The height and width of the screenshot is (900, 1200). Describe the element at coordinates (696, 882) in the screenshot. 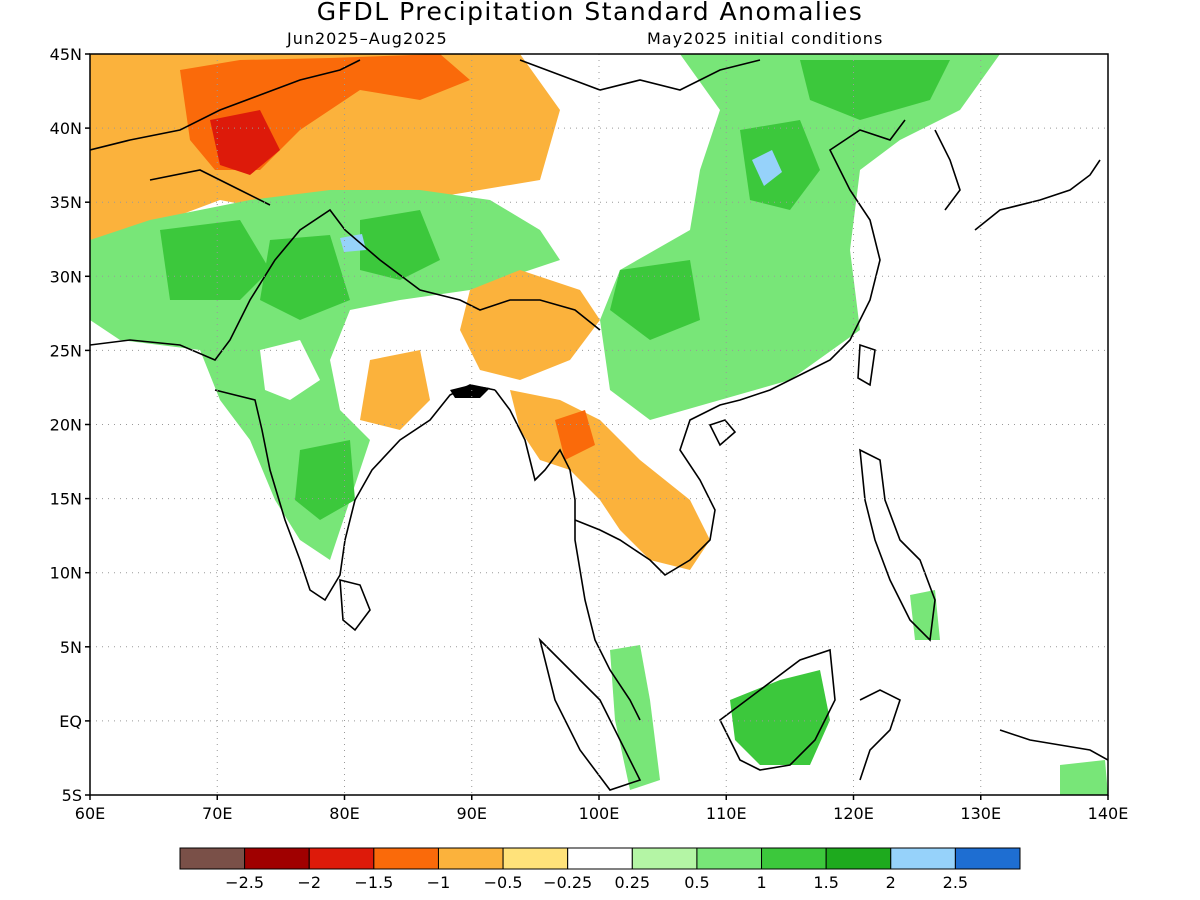

I see `colorbar-label: 0.5` at that location.